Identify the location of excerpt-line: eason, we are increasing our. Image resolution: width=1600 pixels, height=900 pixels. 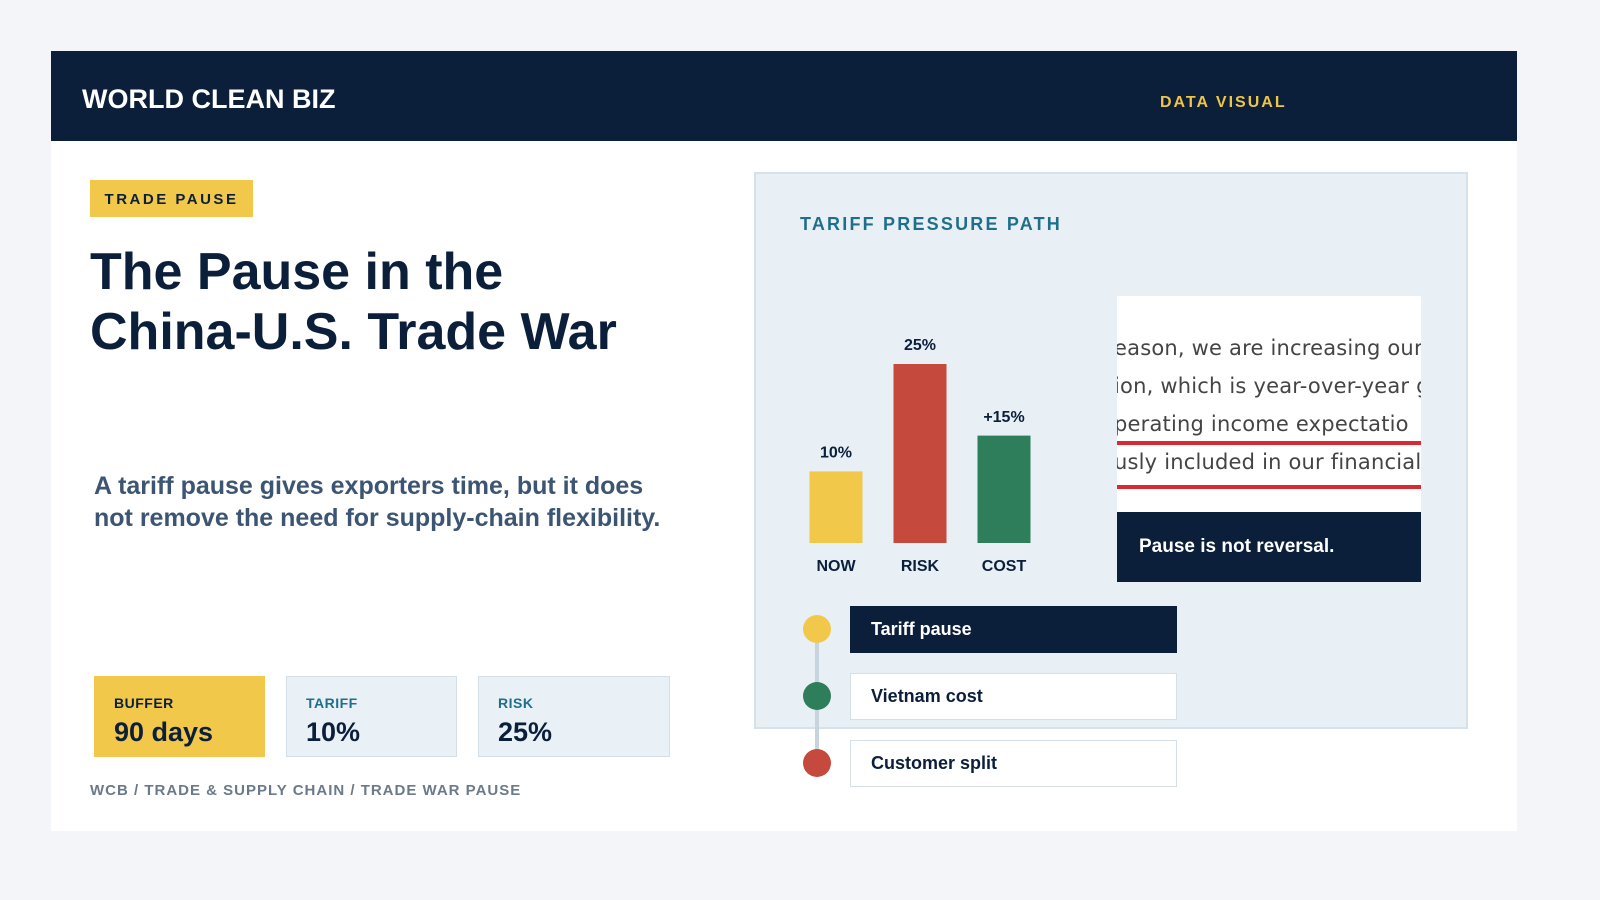
(1269, 348).